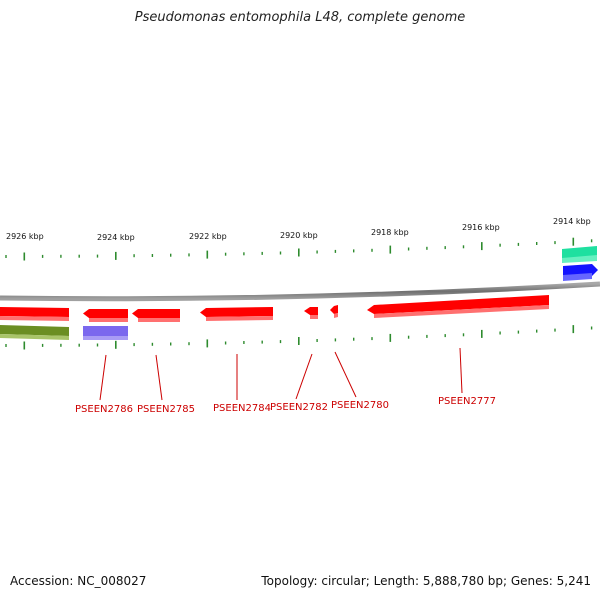 Image resolution: width=600 pixels, height=600 pixels. Describe the element at coordinates (334, 309) in the screenshot. I see `gene-arrow-pseen2780` at that location.